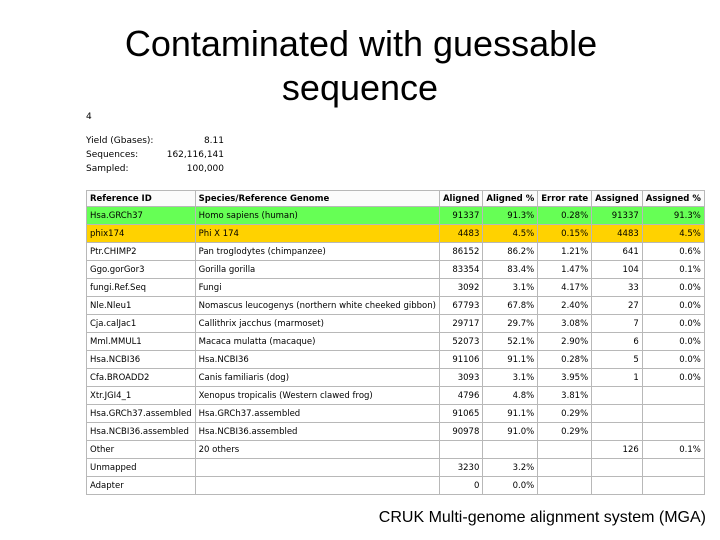  I want to click on table-cell: 0.29%, so click(565, 413).